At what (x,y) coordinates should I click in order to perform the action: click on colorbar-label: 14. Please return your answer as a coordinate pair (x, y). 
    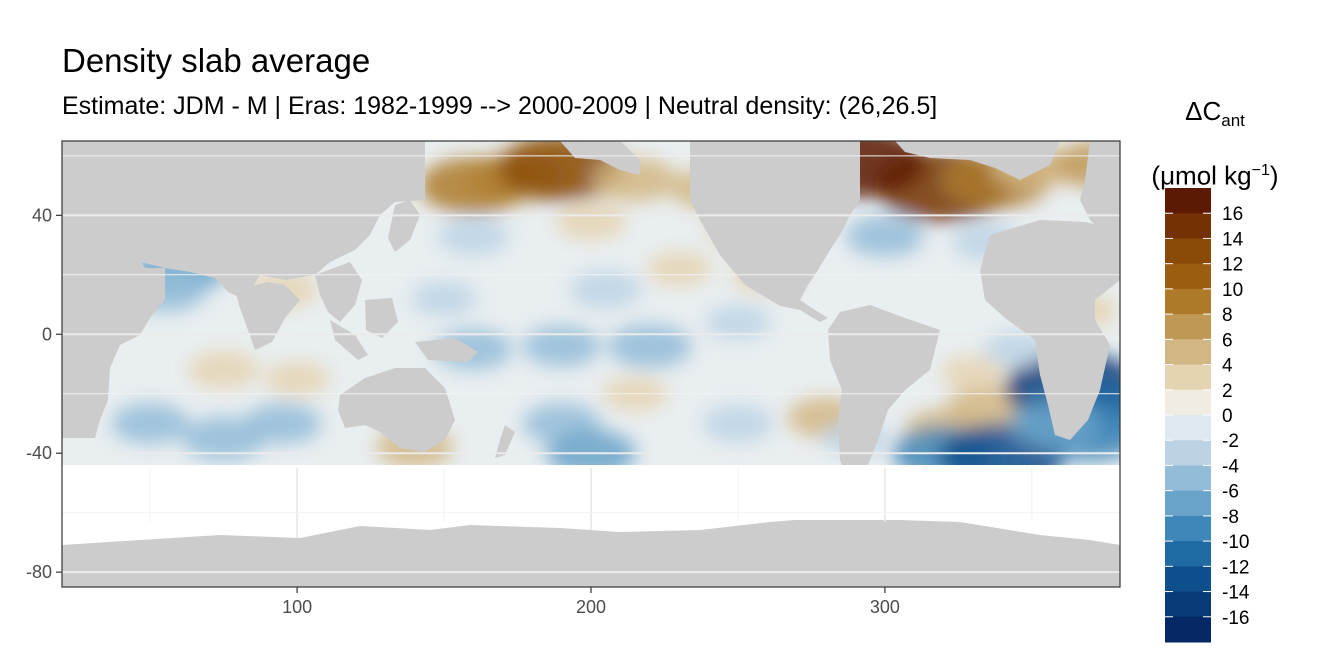
    Looking at the image, I should click on (1233, 239).